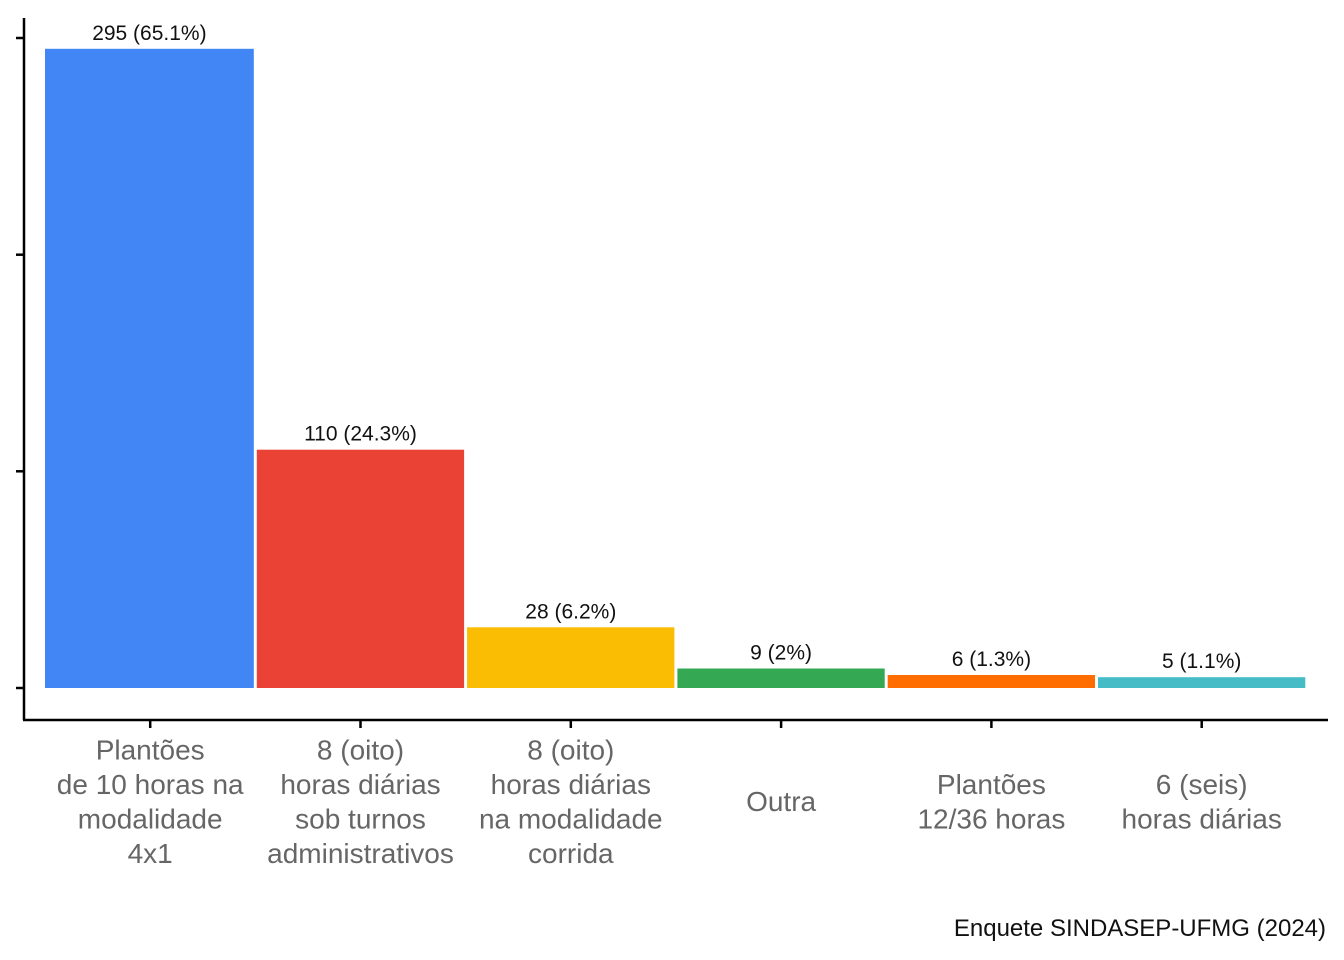  What do you see at coordinates (1201, 661) in the screenshot?
I see `data-label-5: 5 (1.1%)` at bounding box center [1201, 661].